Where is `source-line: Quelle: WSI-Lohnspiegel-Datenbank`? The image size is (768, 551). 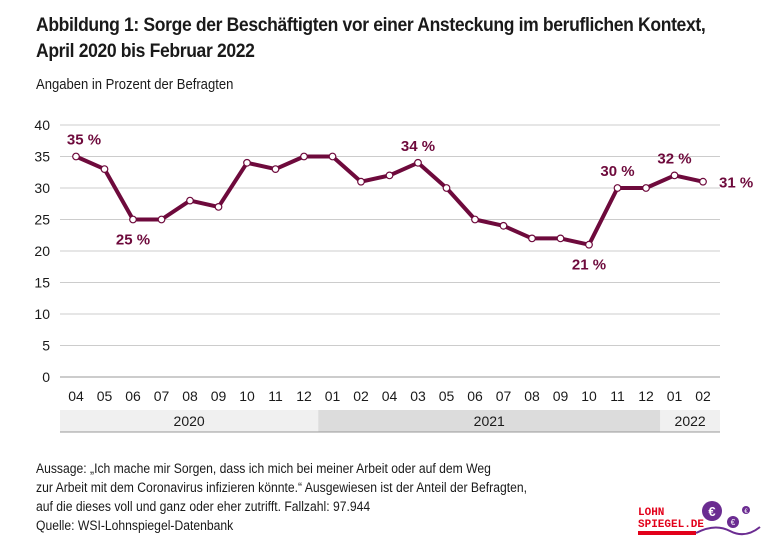 source-line: Quelle: WSI-Lohnspiegel-Datenbank is located at coordinates (135, 525).